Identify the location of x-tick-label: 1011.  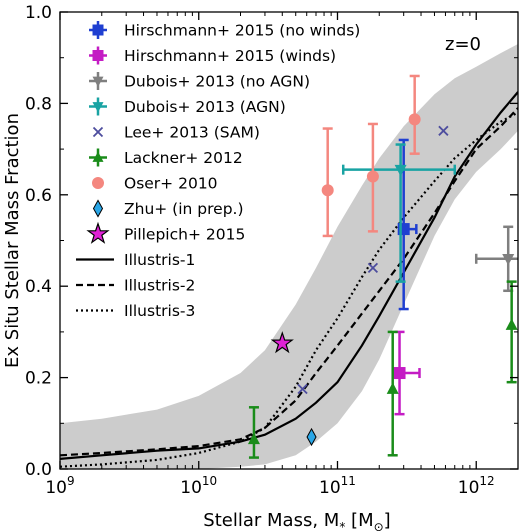
(337, 486).